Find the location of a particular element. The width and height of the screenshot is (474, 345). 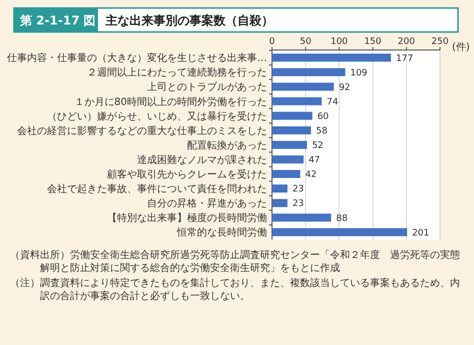

data-label: 88 is located at coordinates (342, 219).